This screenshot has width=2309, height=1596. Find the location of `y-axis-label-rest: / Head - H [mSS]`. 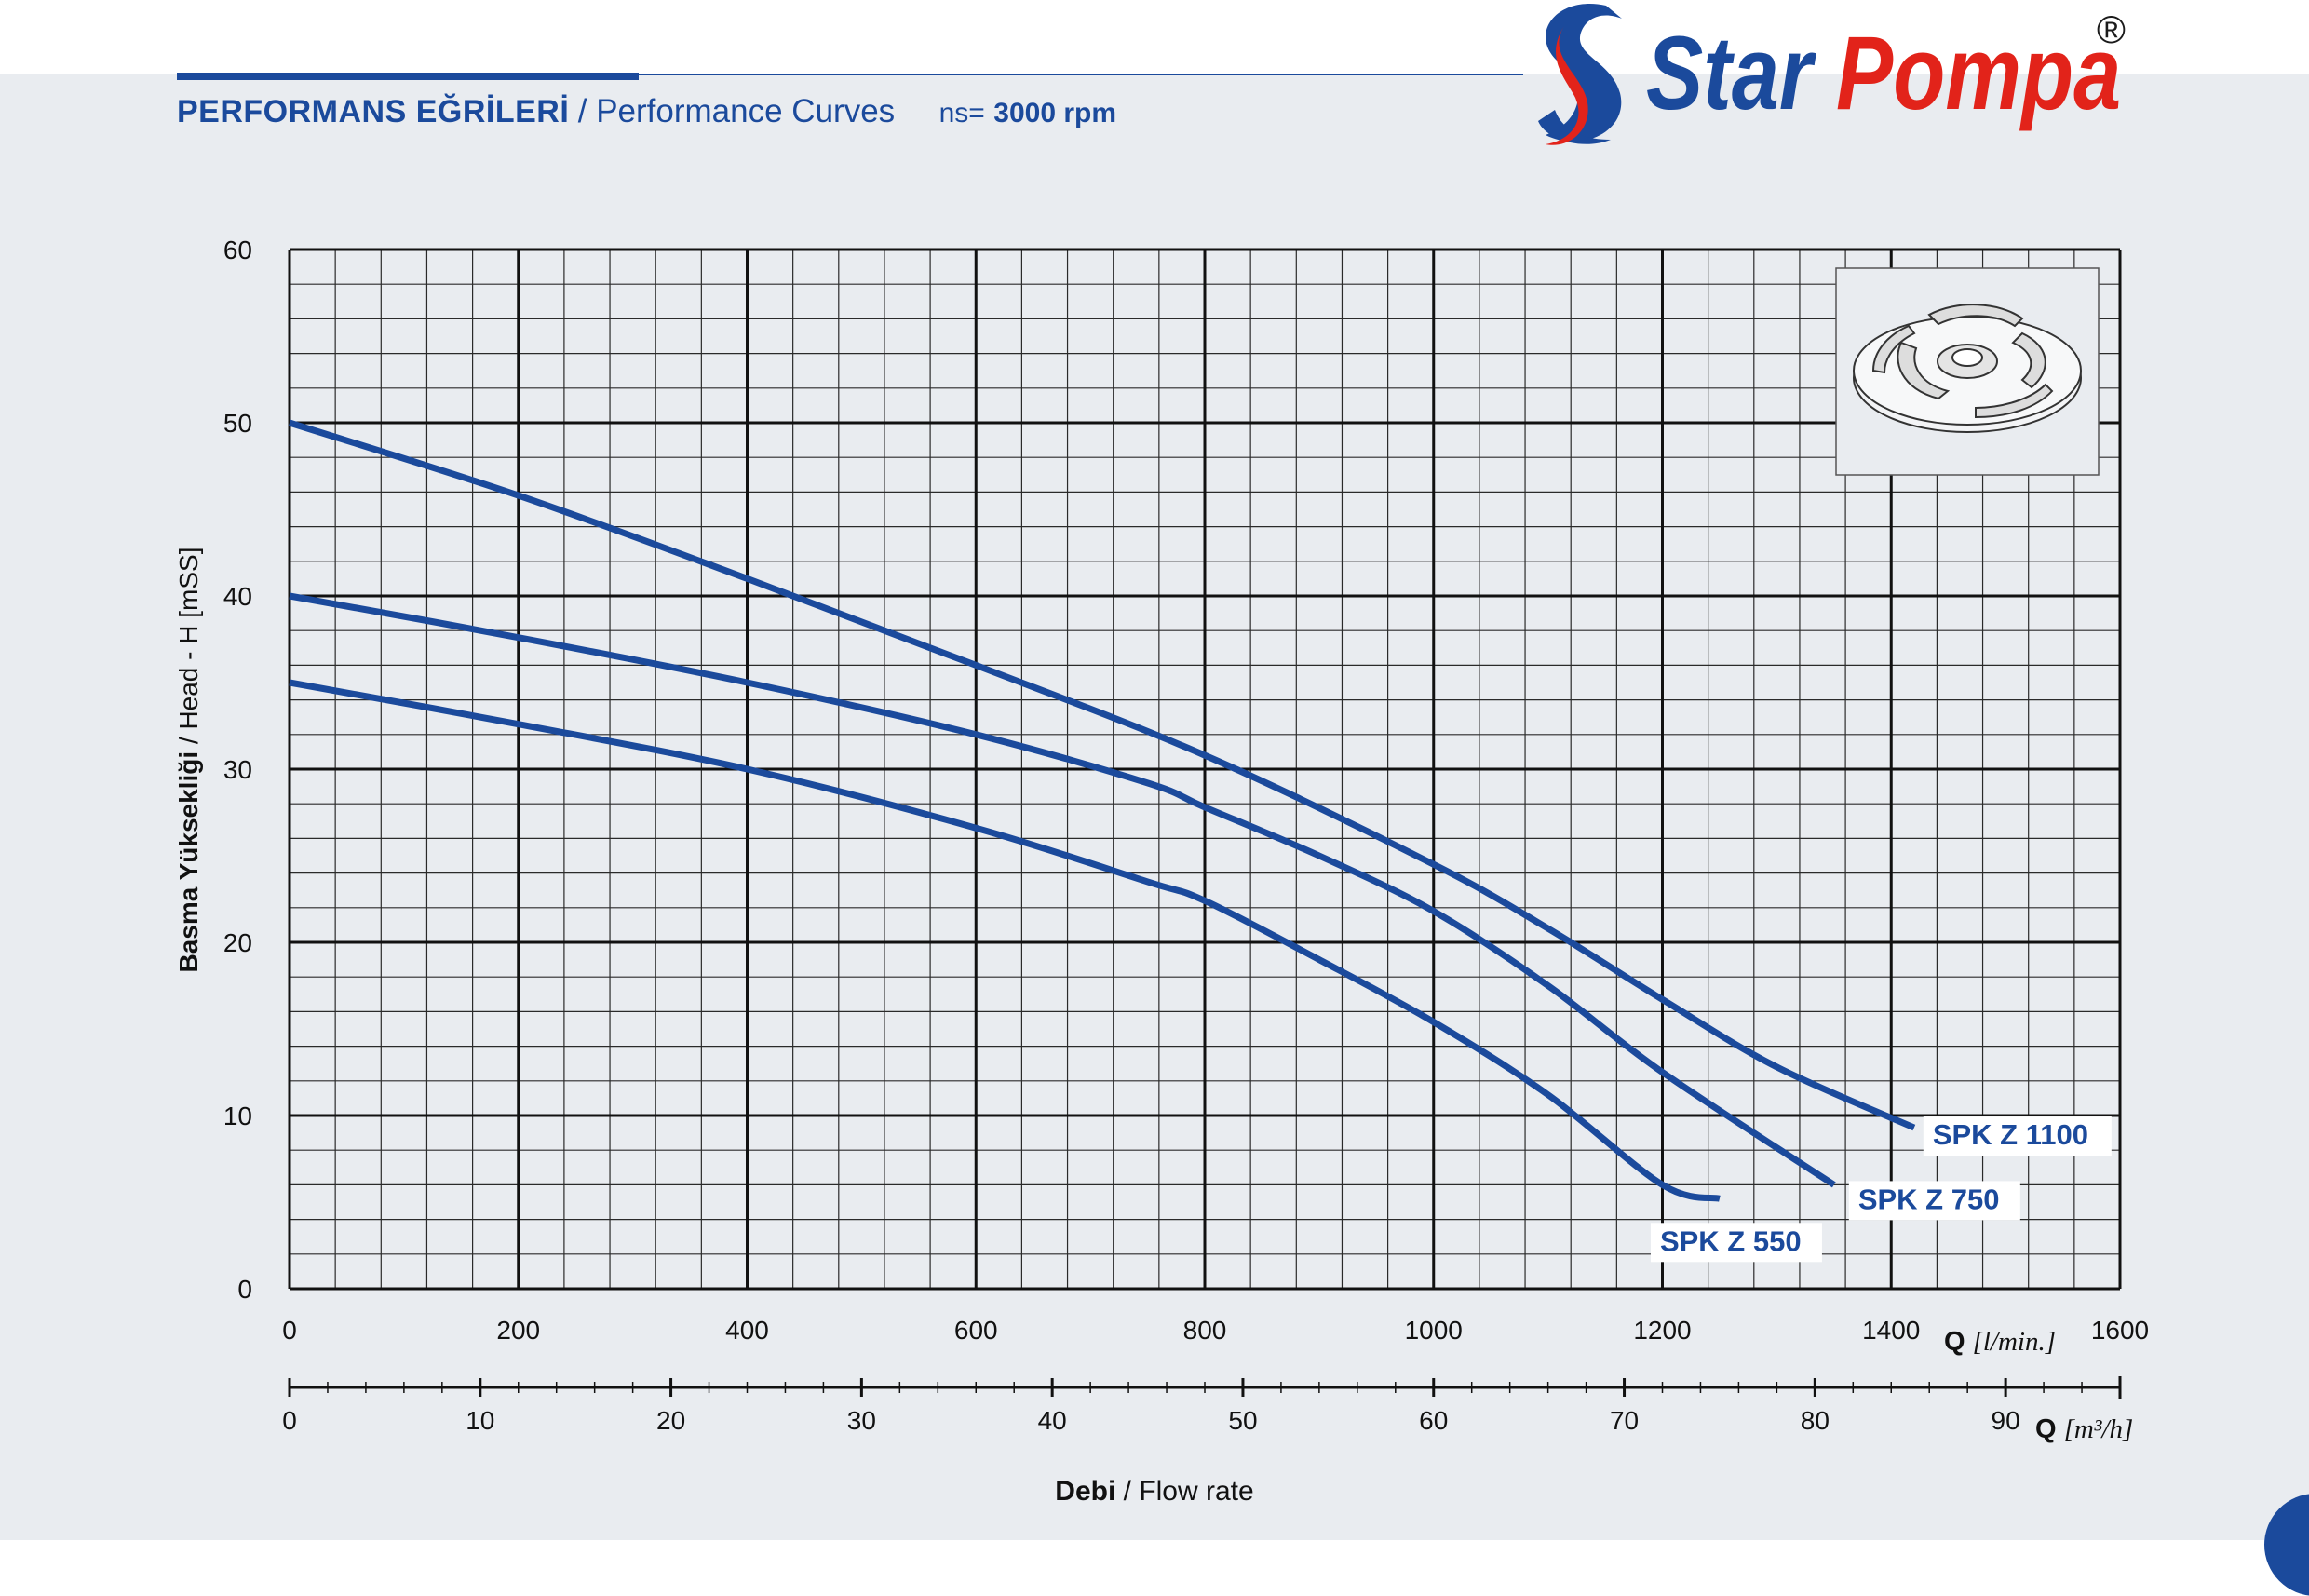

y-axis-label-rest: / Head - H [mSS] is located at coordinates (189, 649).